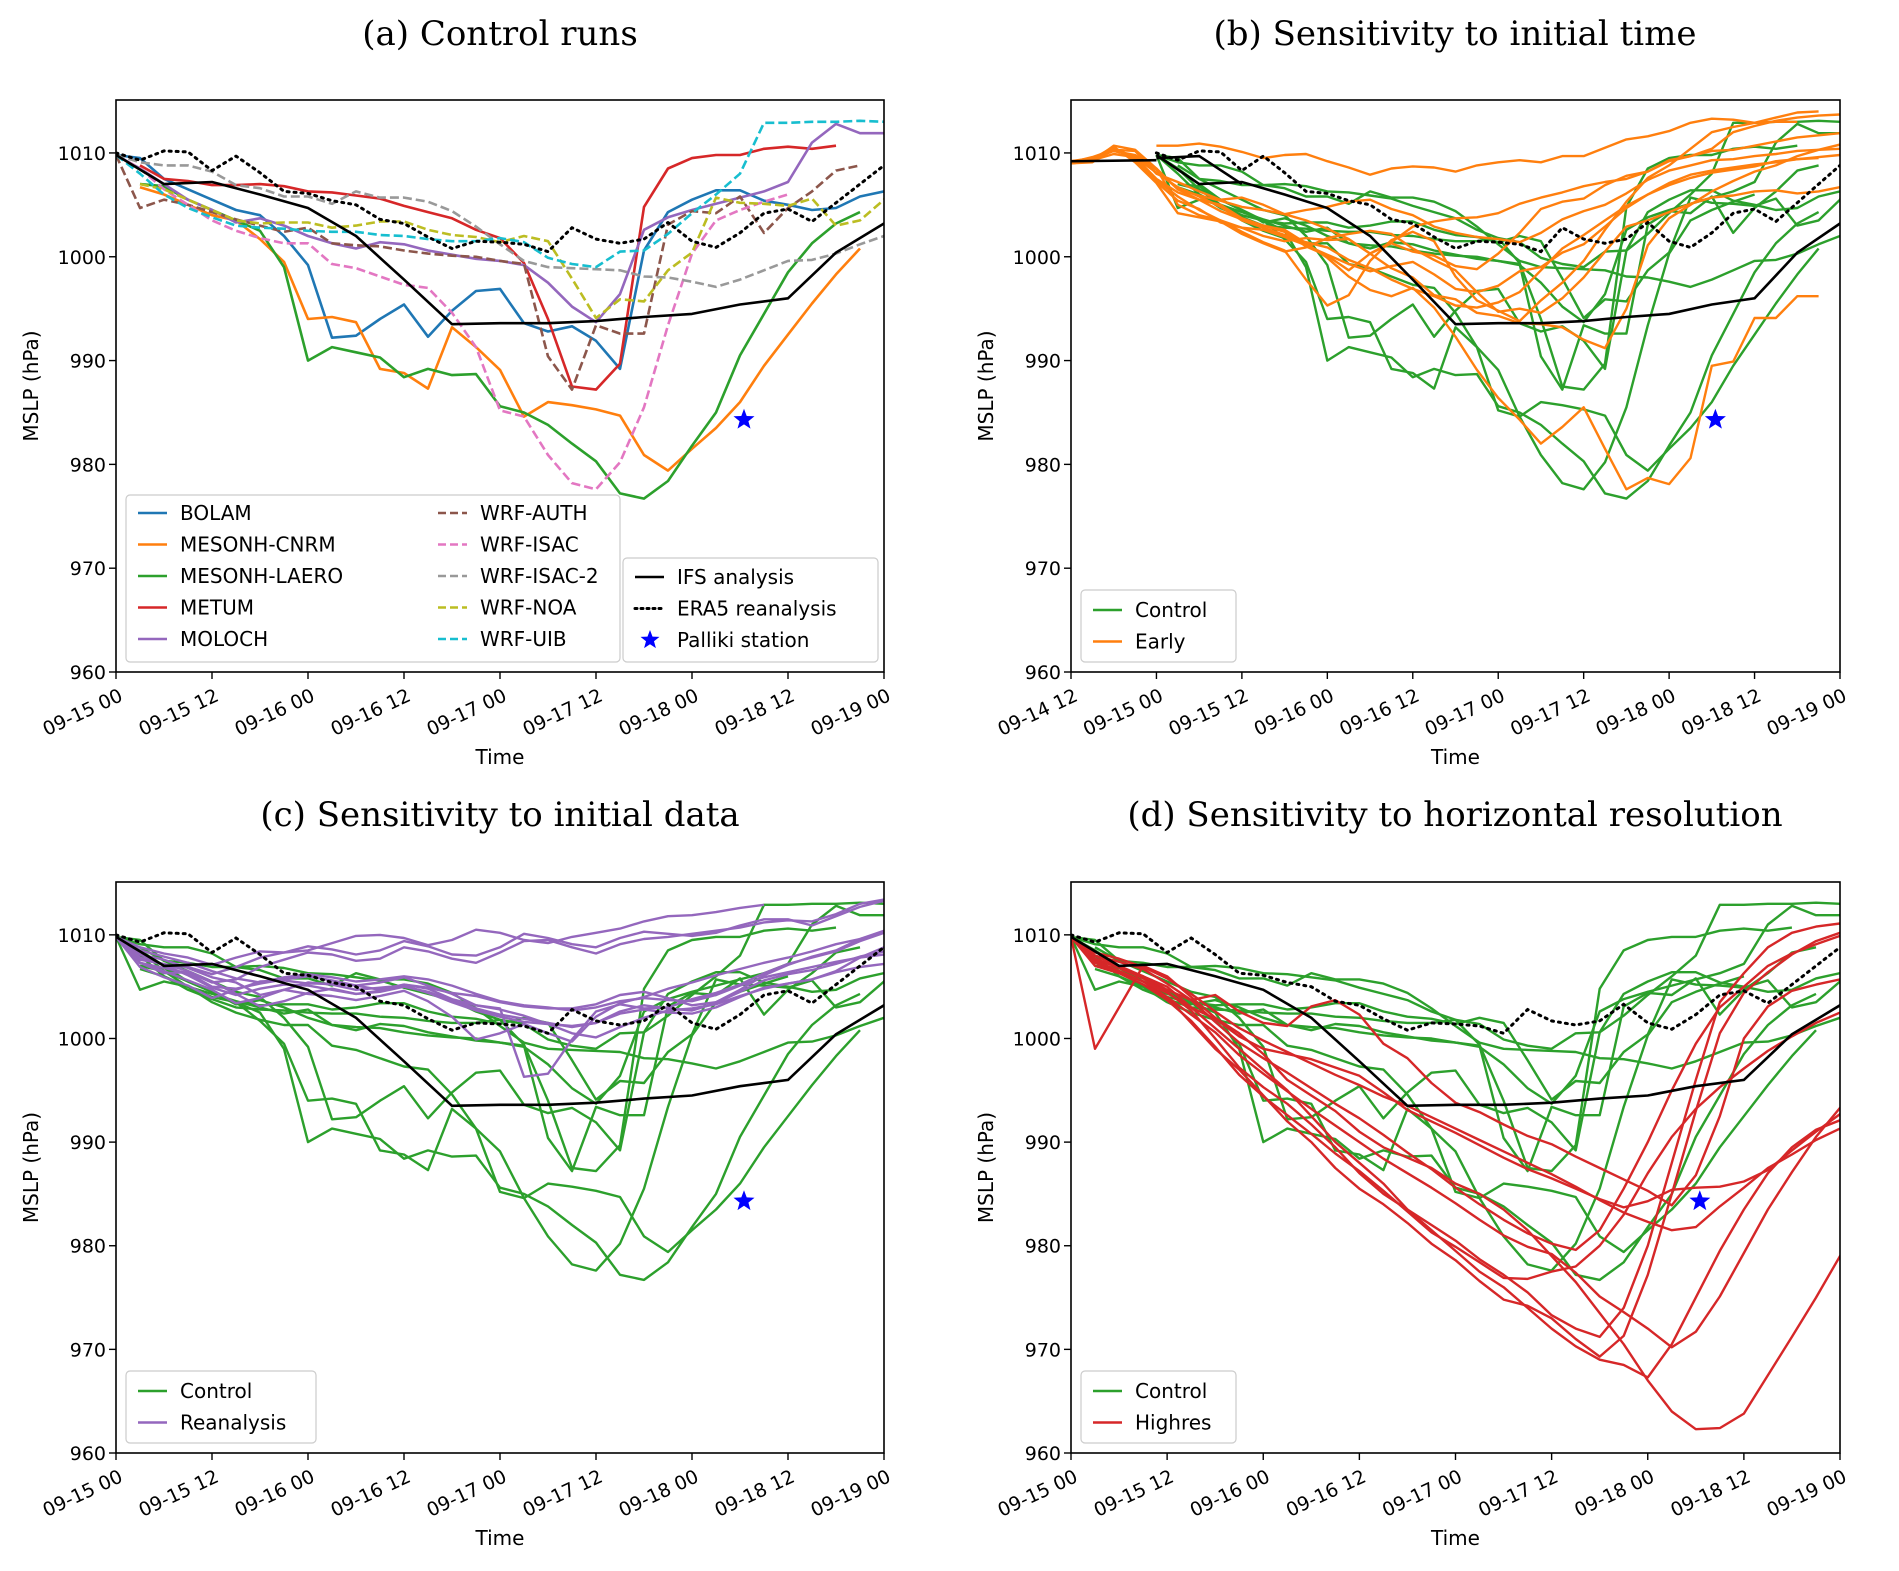 This screenshot has width=1899, height=1571. What do you see at coordinates (500, 34) in the screenshot?
I see `panel-title: (a) Control runs` at bounding box center [500, 34].